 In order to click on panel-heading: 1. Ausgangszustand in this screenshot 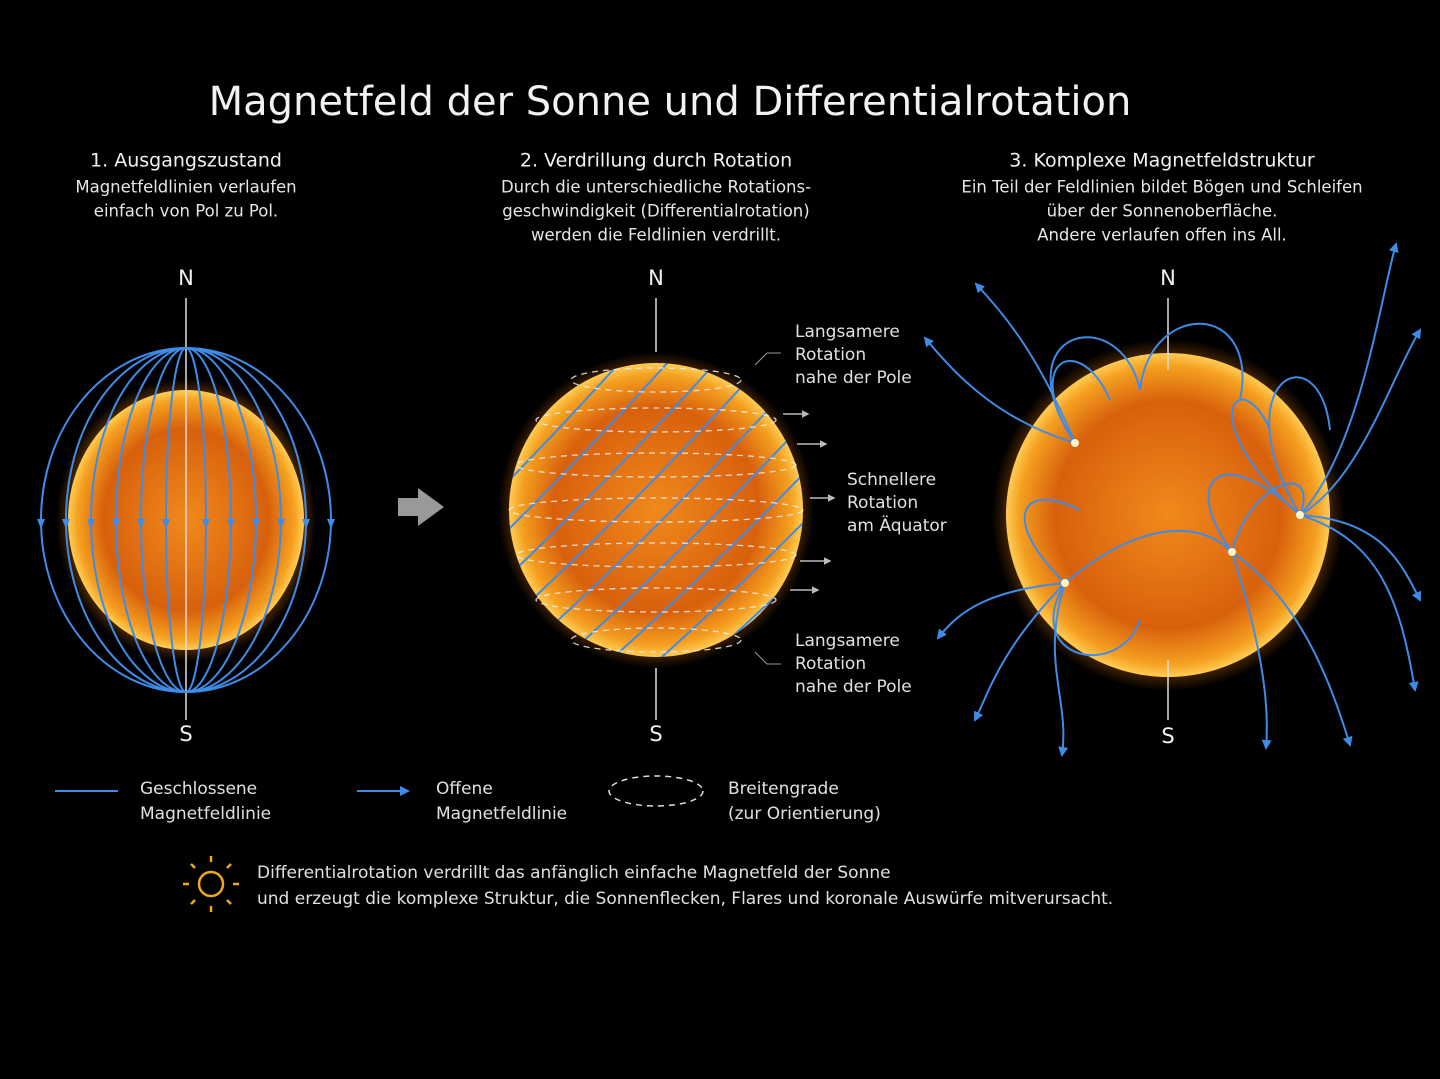, I will do `click(186, 161)`.